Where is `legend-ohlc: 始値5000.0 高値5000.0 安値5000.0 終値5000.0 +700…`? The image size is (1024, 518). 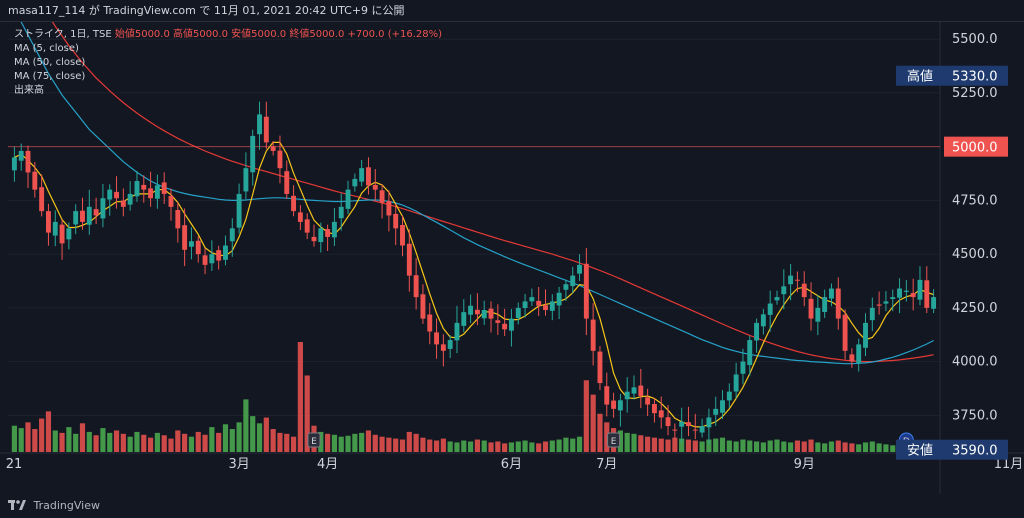 legend-ohlc: 始値5000.0 高値5000.0 安値5000.0 終値5000.0 +700… is located at coordinates (278, 34).